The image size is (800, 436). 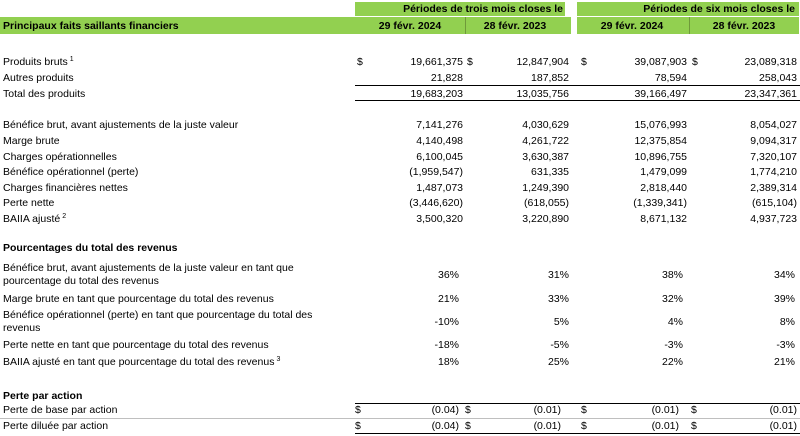 What do you see at coordinates (784, 299) in the screenshot?
I see `percent-cell: 39%` at bounding box center [784, 299].